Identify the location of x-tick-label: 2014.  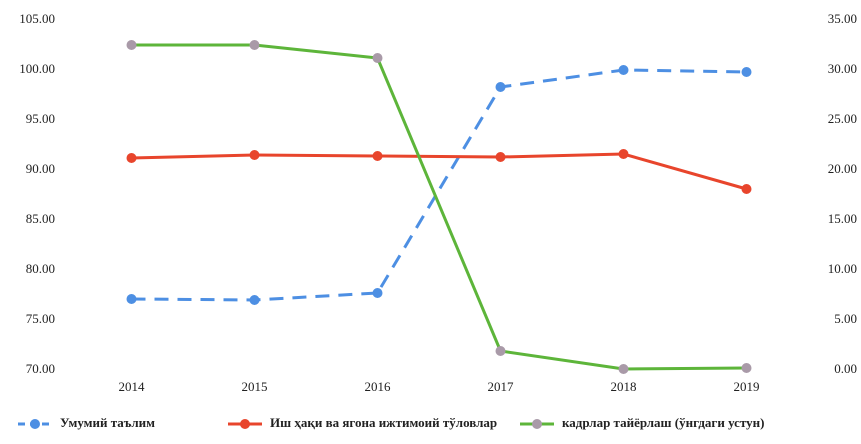
(132, 386).